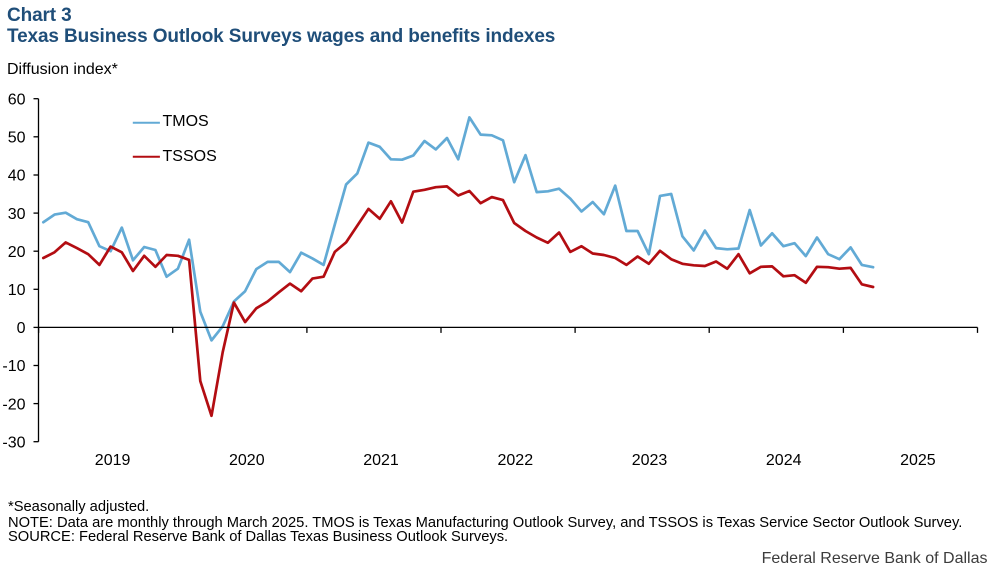 The height and width of the screenshot is (568, 997). I want to click on svg-text: 10, so click(17, 290).